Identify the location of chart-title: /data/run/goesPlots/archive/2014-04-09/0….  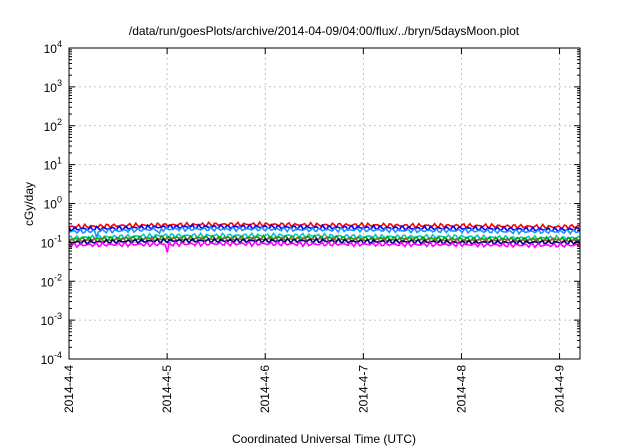
(324, 31).